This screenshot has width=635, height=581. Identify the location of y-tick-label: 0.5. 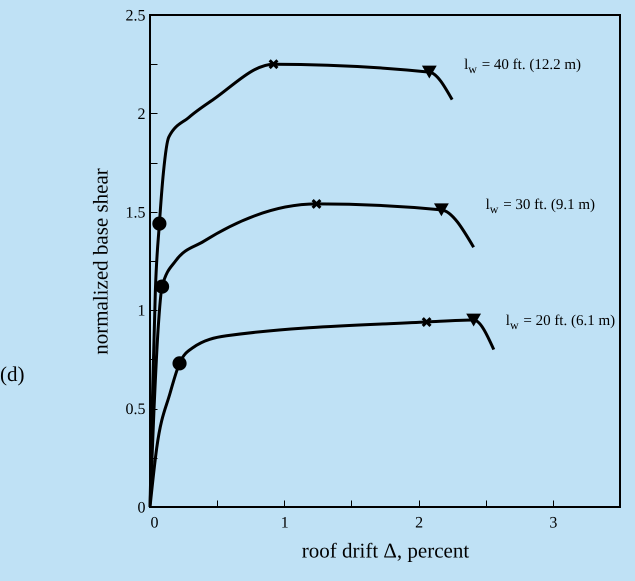
(136, 409).